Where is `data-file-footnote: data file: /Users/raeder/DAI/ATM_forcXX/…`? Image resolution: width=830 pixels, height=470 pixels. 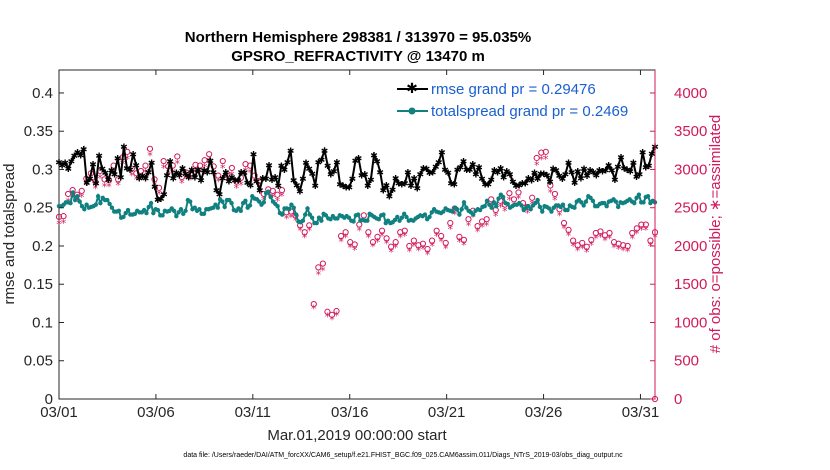 data-file-footnote: data file: /Users/raeder/DAI/ATM_forcXX/… is located at coordinates (403, 455).